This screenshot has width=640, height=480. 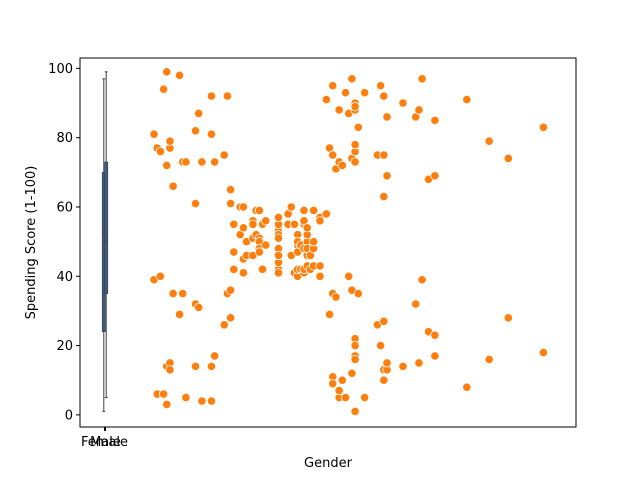 I want to click on y-tick-label: 40, so click(x=64, y=277).